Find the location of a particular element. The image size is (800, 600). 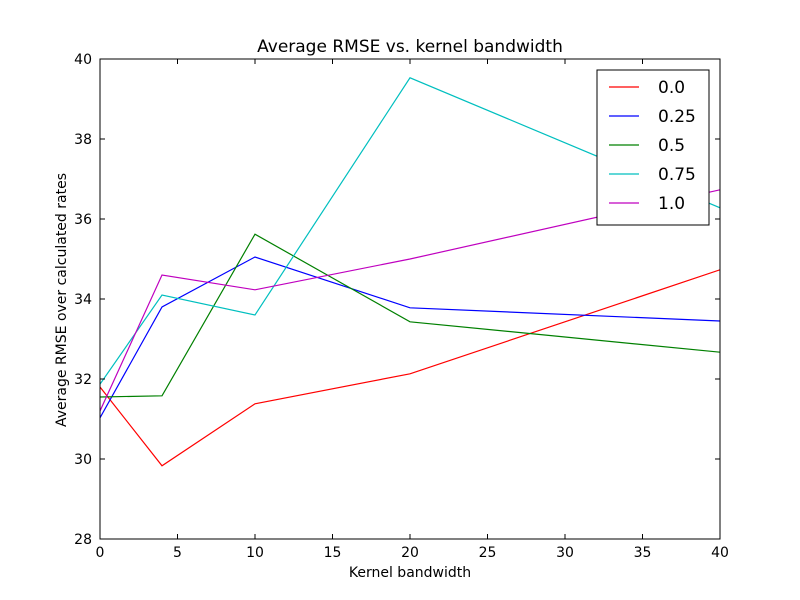

legend-box is located at coordinates (653, 147).